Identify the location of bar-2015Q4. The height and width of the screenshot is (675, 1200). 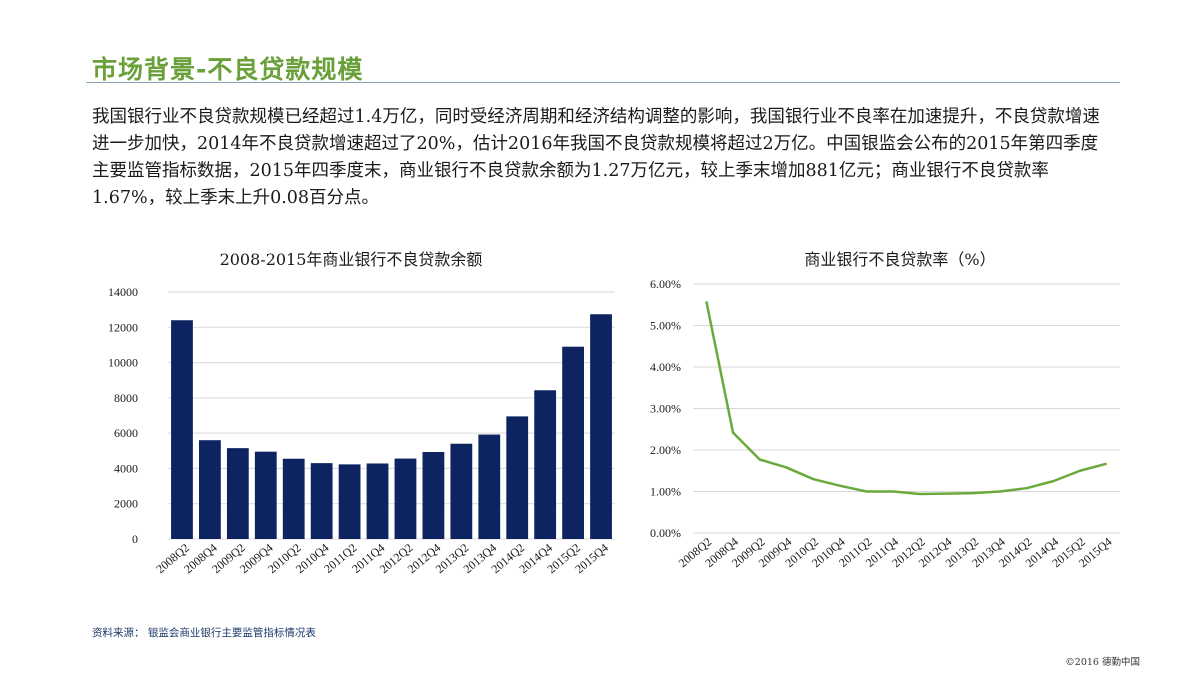
(601, 426).